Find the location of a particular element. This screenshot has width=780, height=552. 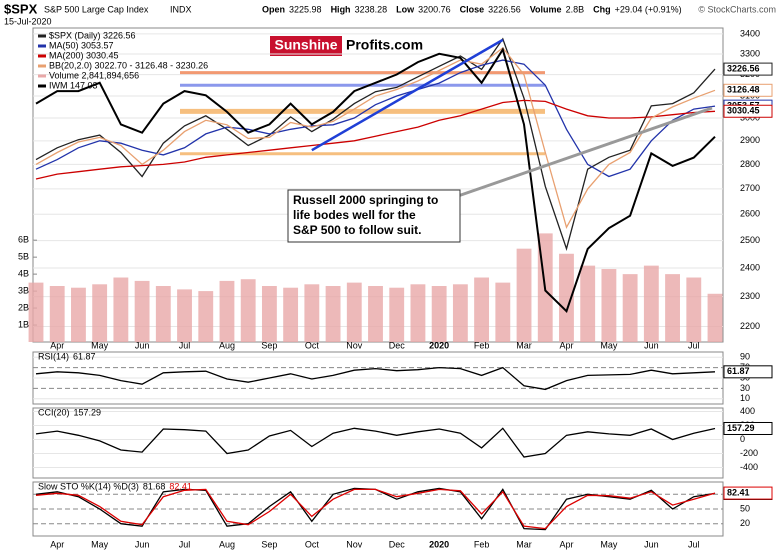

y-tick-label: 2300 is located at coordinates (750, 296).